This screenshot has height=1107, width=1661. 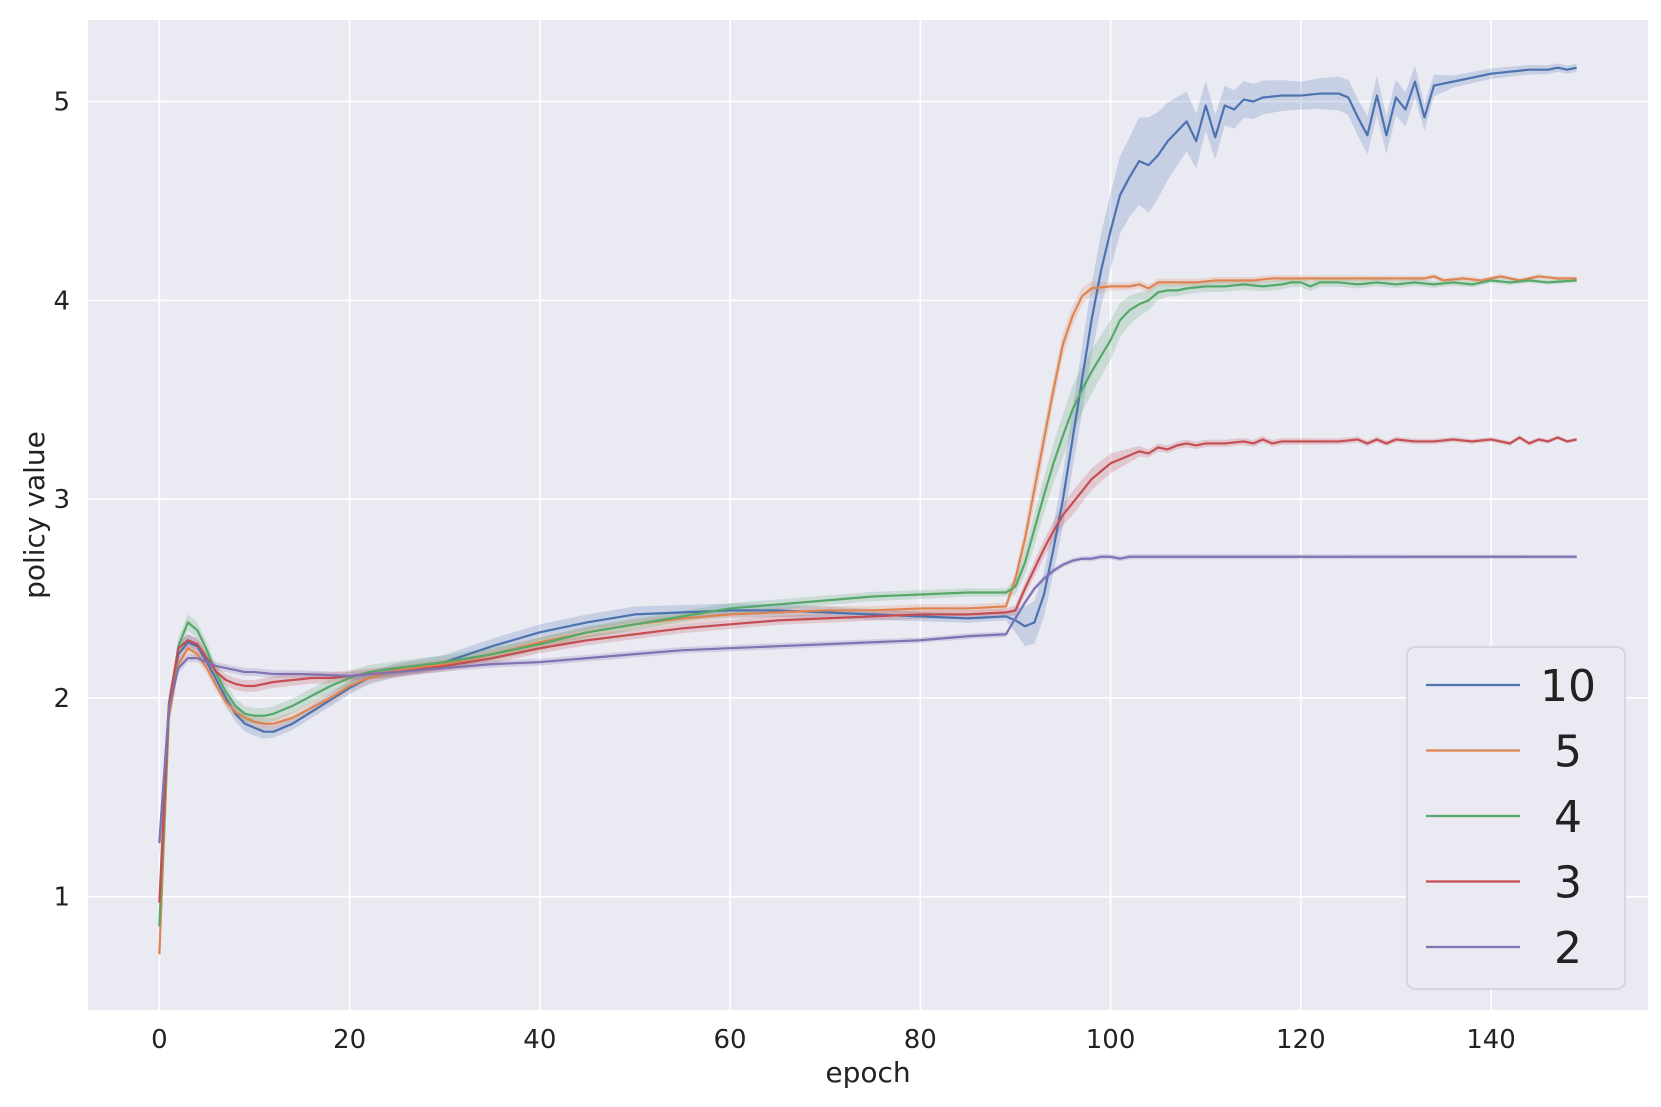 I want to click on legend-label-5: 5, so click(x=1568, y=752).